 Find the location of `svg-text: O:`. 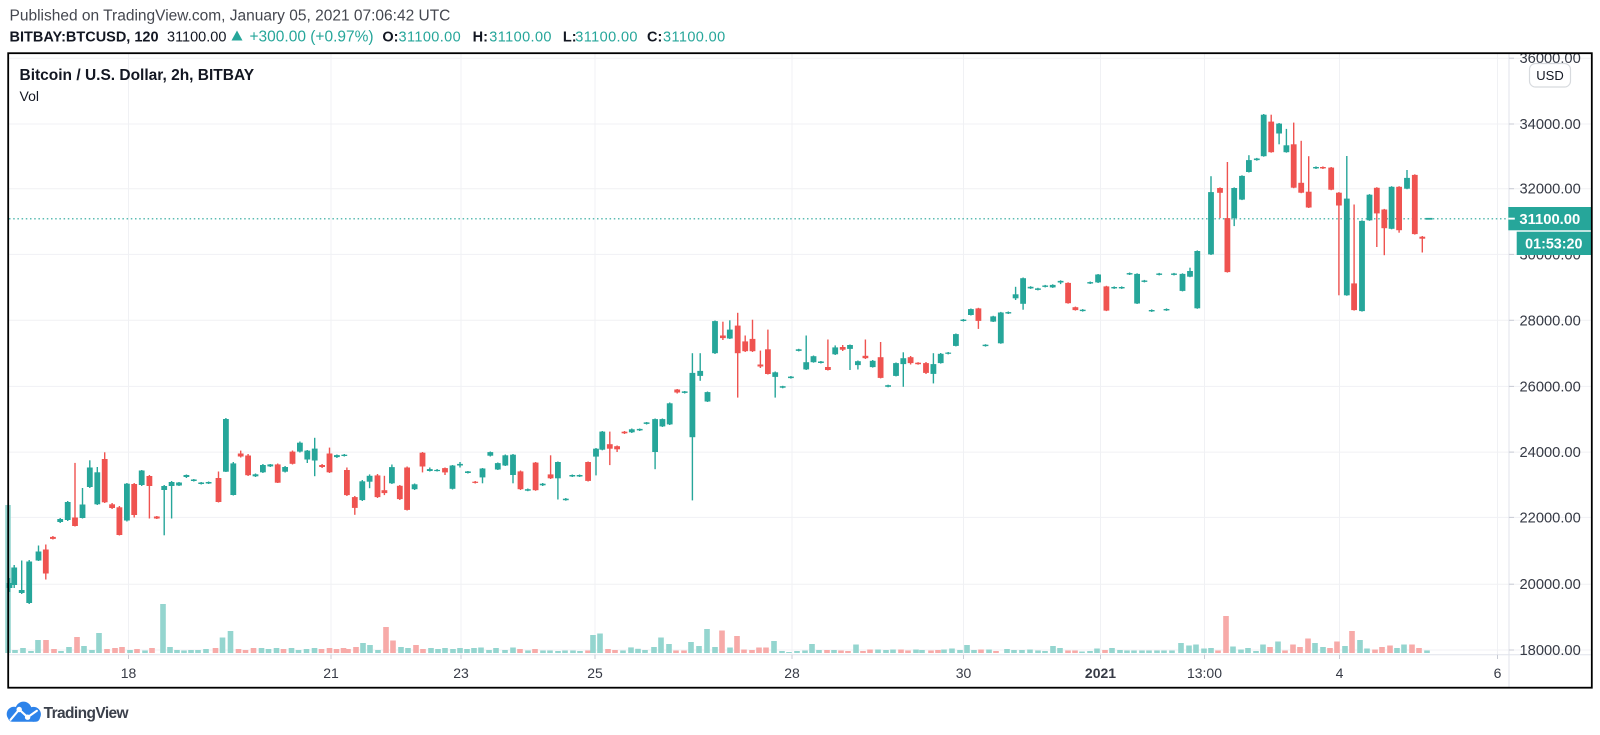

svg-text: O: is located at coordinates (390, 38).